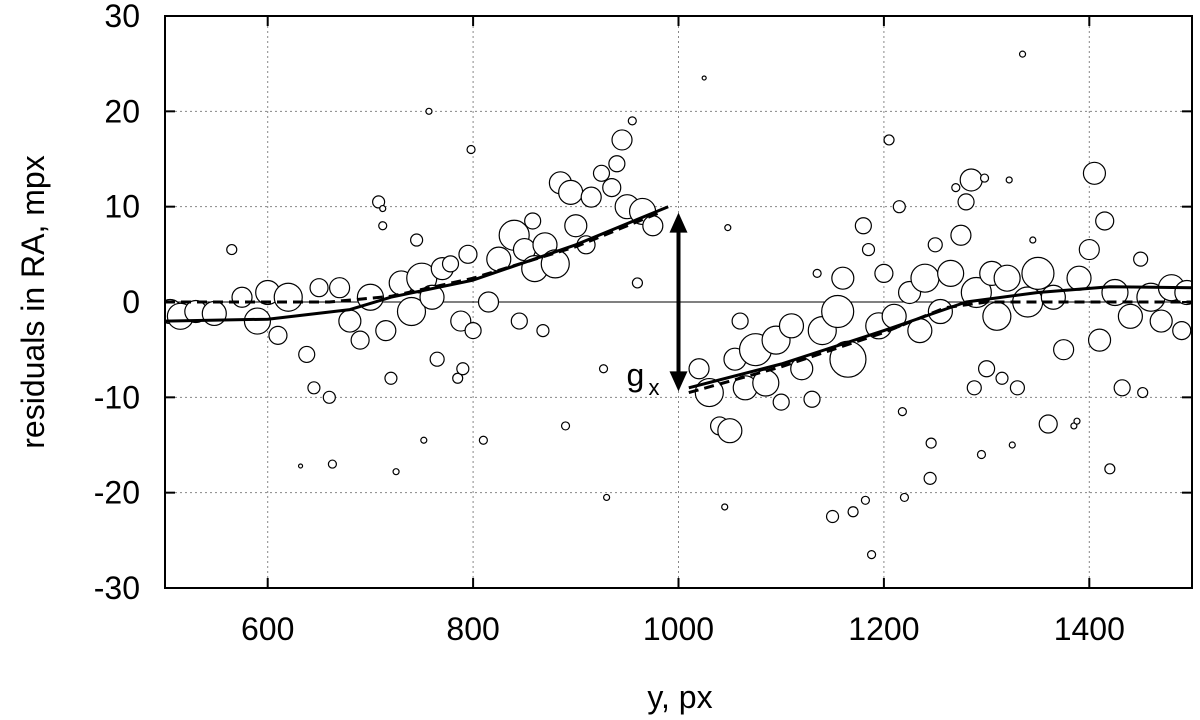  What do you see at coordinates (654, 387) in the screenshot?
I see `gap-label-subscript: x` at bounding box center [654, 387].